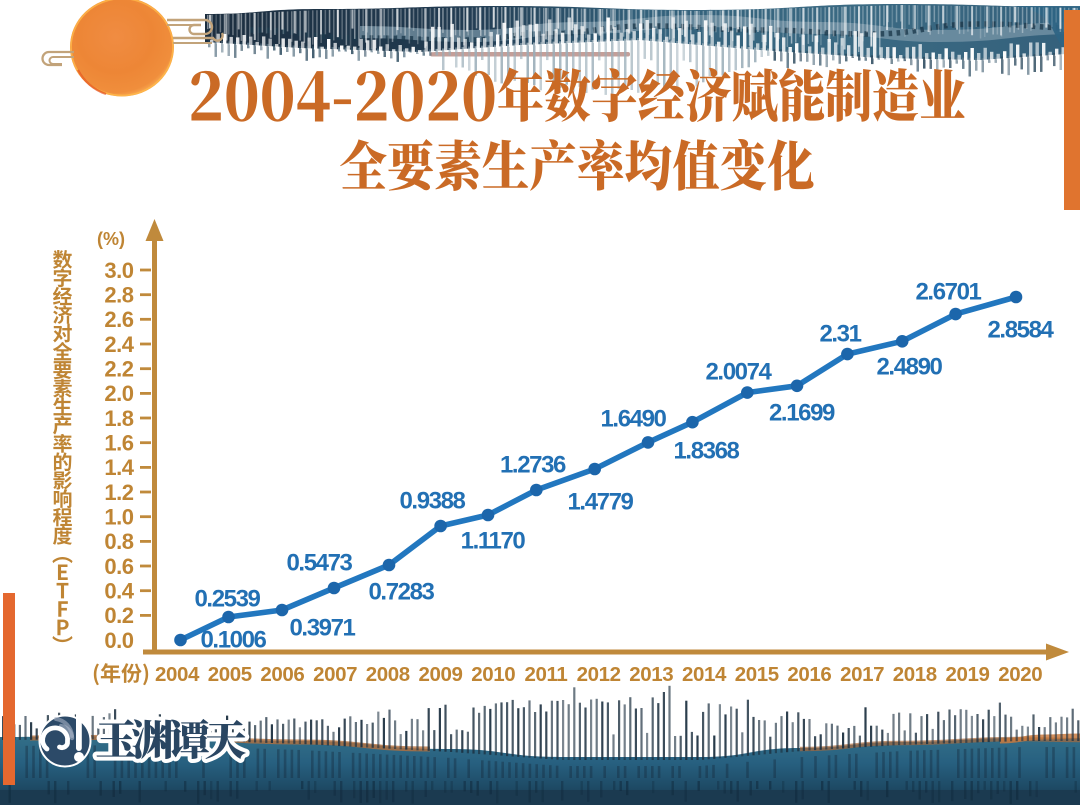  Describe the element at coordinates (967, 674) in the screenshot. I see `svg-text: 2019` at that location.